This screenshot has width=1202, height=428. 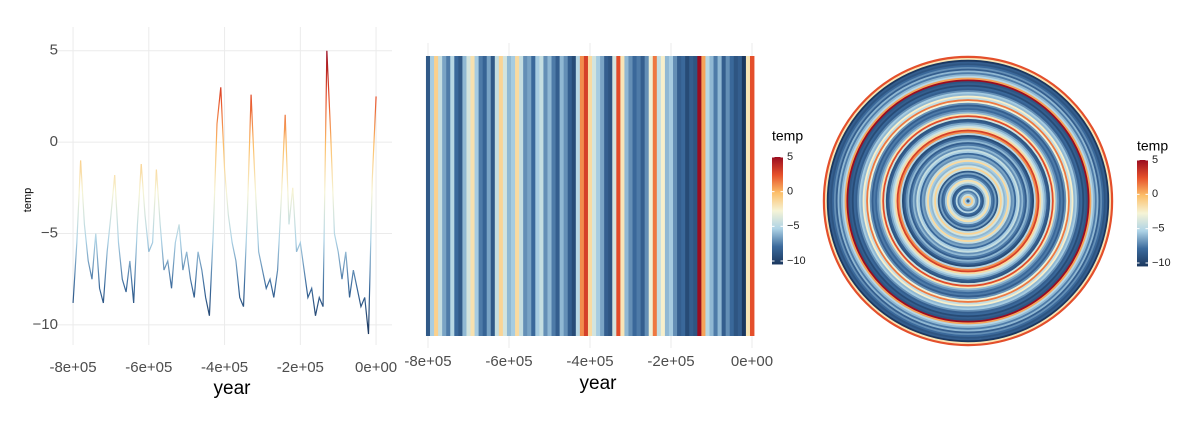 I want to click on legend-title: temp, so click(x=787, y=136).